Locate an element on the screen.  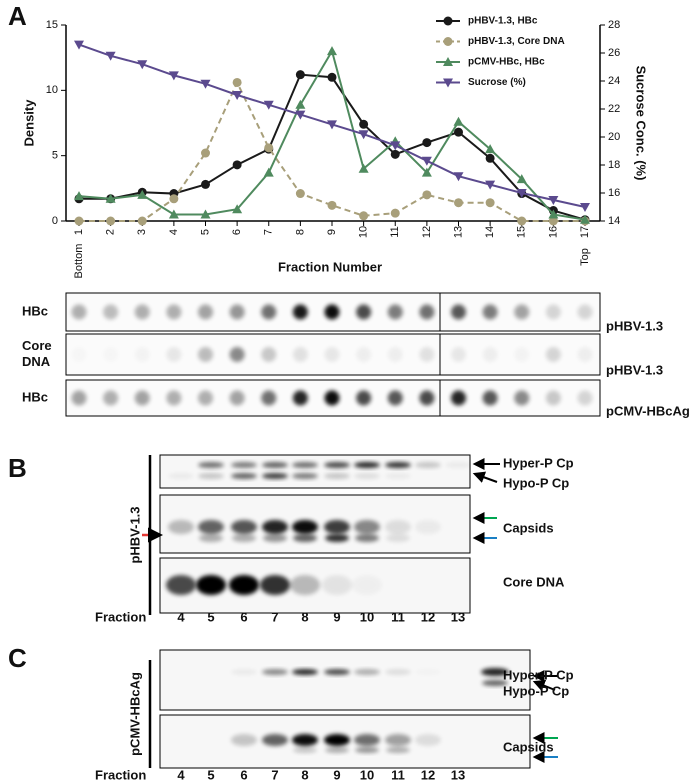
panel-label: A is located at coordinates (17, 16).